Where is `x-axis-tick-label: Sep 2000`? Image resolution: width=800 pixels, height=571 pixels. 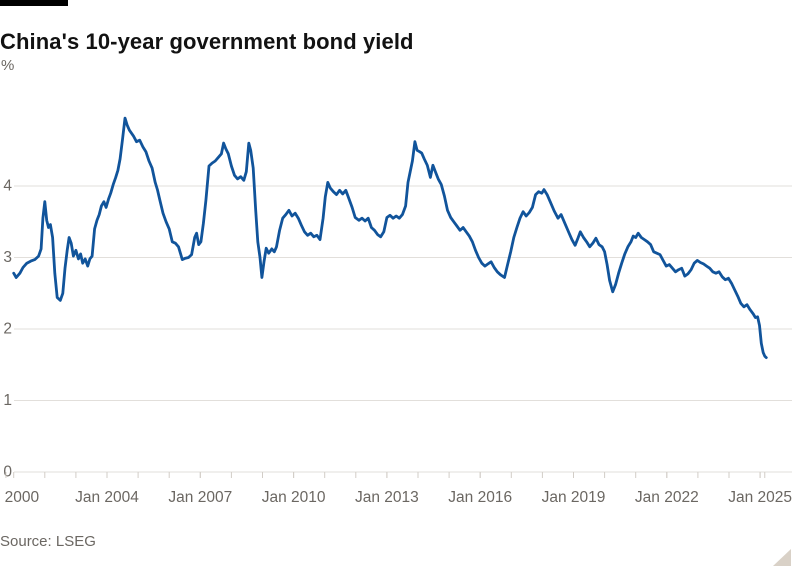 x-axis-tick-label: Sep 2000 is located at coordinates (19, 497).